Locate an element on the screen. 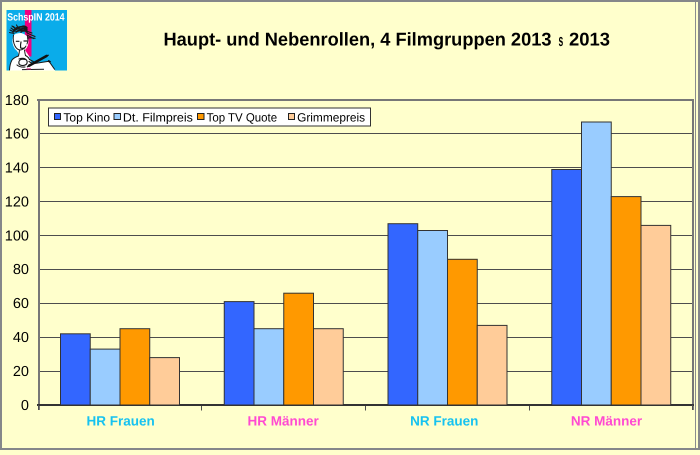 The width and height of the screenshot is (700, 455). svg-text: SchspIN 2014 is located at coordinates (36, 18).